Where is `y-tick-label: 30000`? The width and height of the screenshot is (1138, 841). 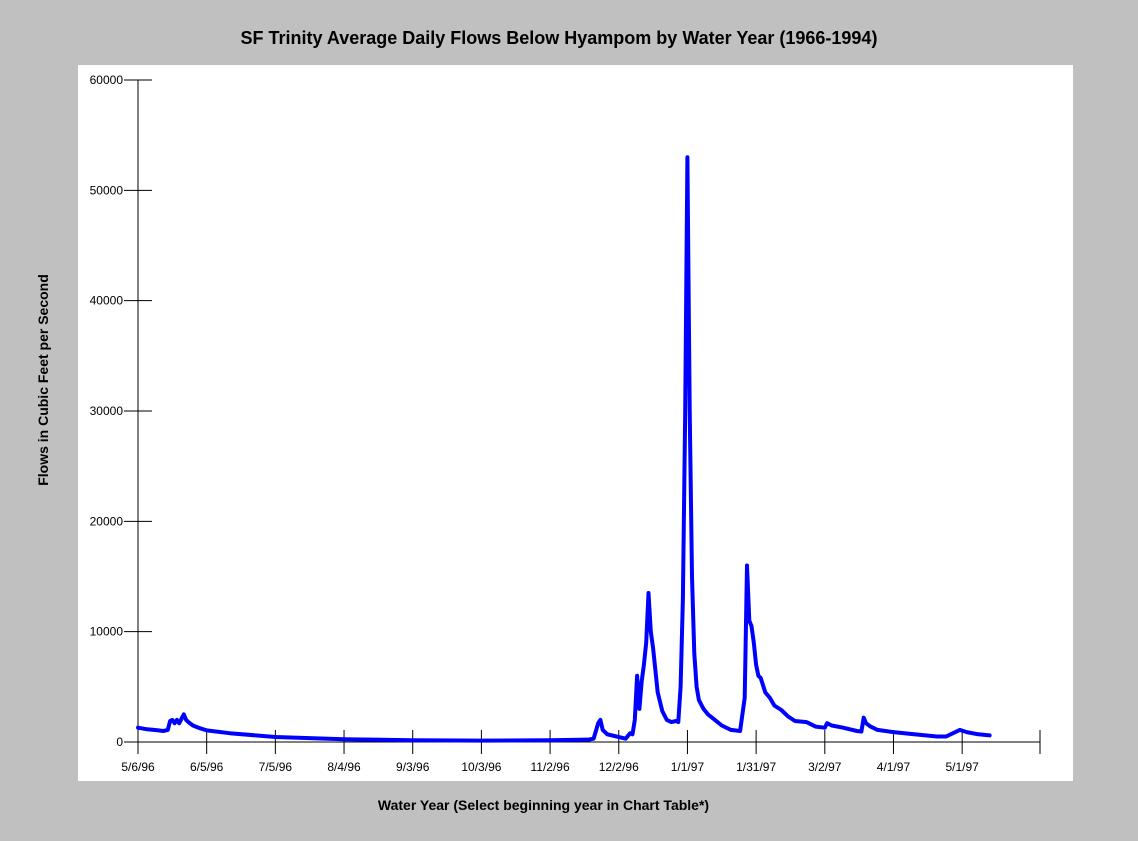
y-tick-label: 30000 is located at coordinates (107, 411).